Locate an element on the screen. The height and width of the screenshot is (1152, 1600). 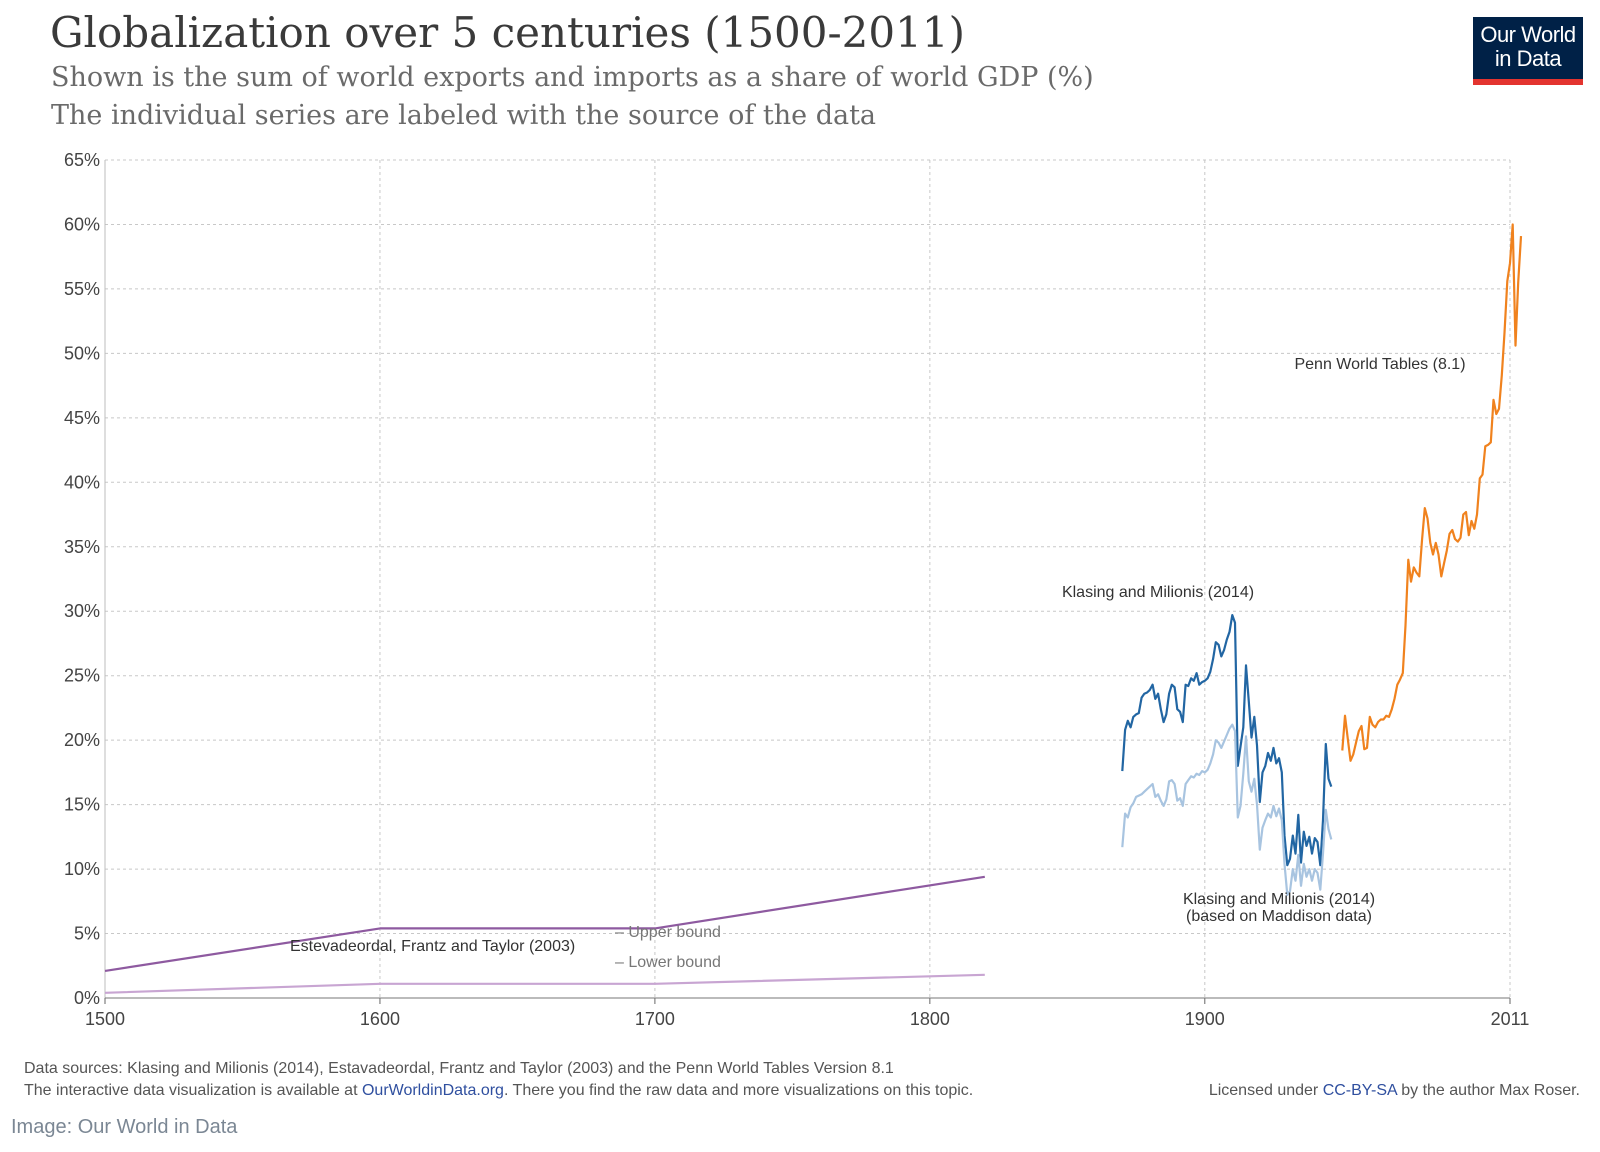
logo-line-2: in Data is located at coordinates (1528, 58).